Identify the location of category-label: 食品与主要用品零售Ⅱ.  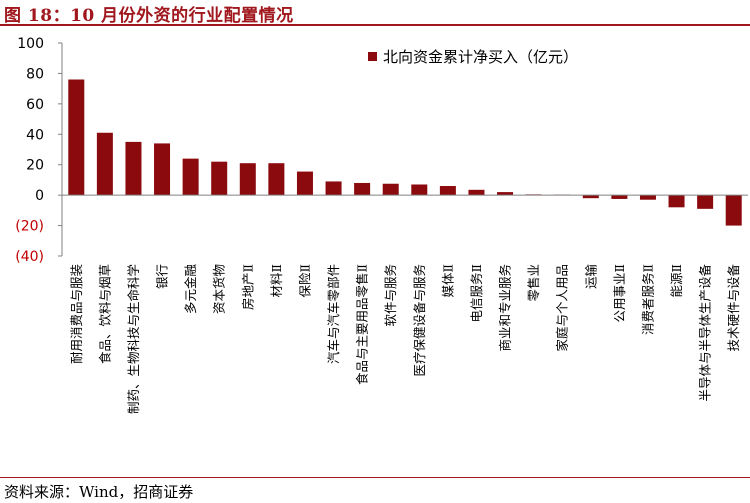
(362, 324).